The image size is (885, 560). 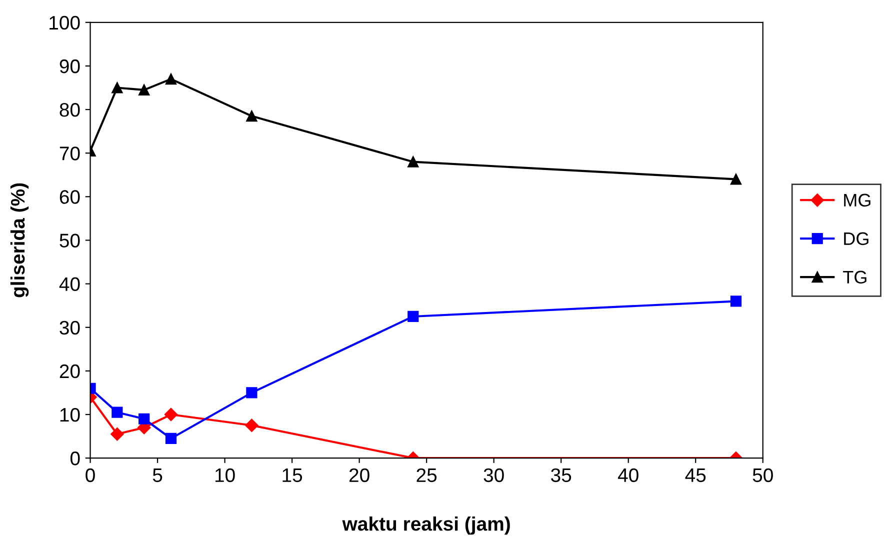 I want to click on legend-label: MG, so click(x=857, y=200).